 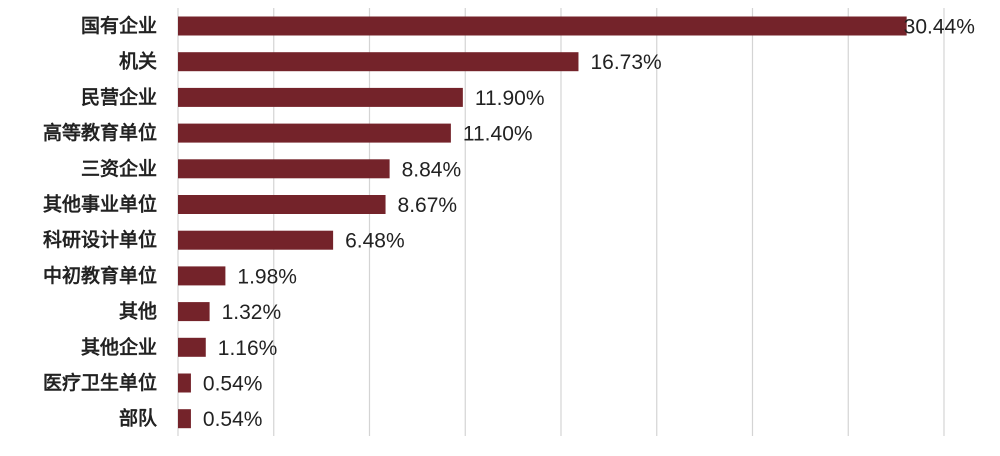 I want to click on category-label-4: 三资企业, so click(x=119, y=168).